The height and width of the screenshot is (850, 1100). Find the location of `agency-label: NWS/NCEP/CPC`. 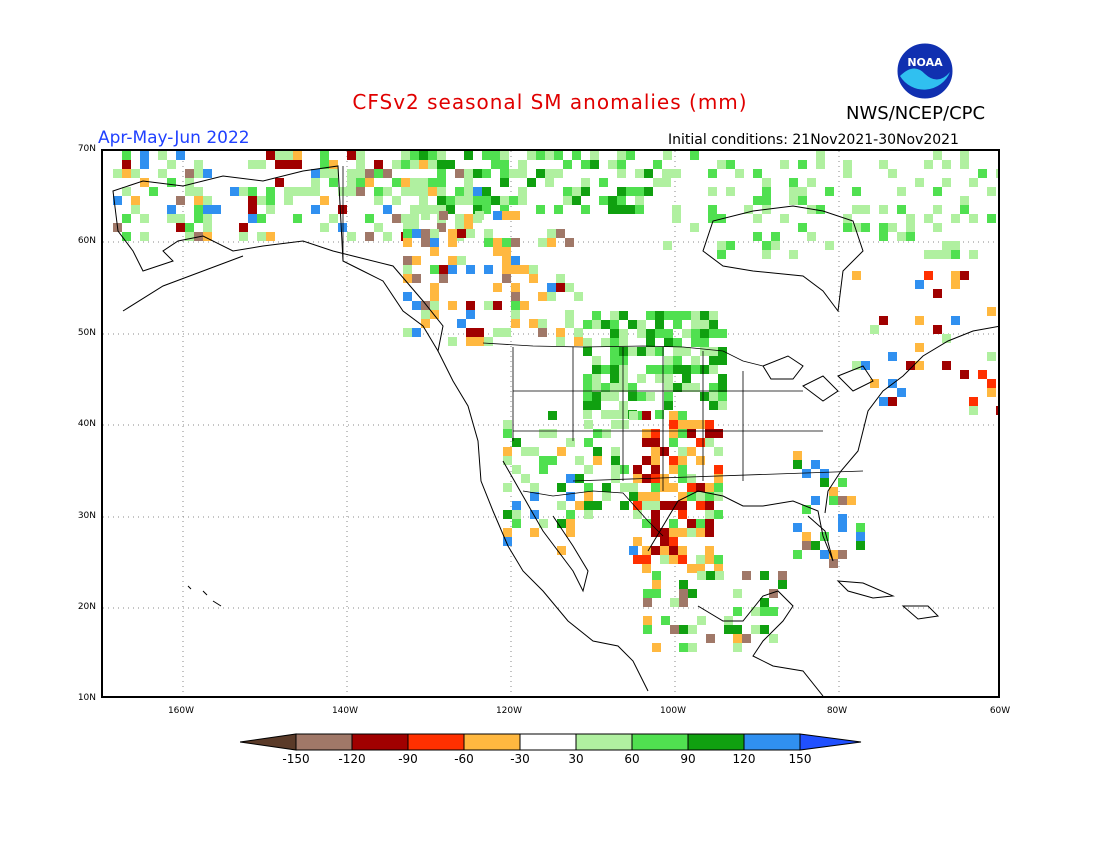

agency-label: NWS/NCEP/CPC is located at coordinates (916, 113).